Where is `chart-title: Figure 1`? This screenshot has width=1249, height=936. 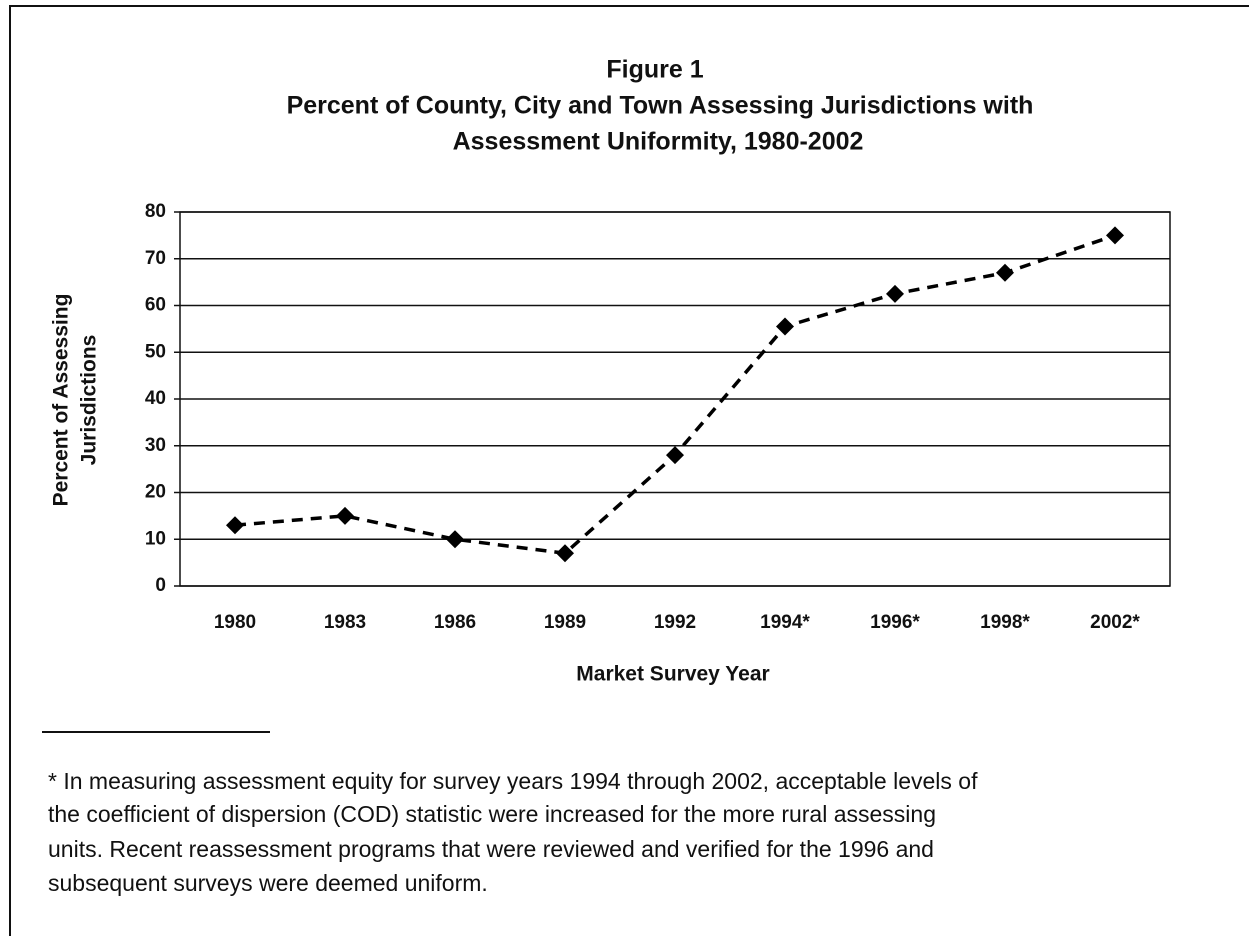 chart-title: Figure 1 is located at coordinates (654, 70).